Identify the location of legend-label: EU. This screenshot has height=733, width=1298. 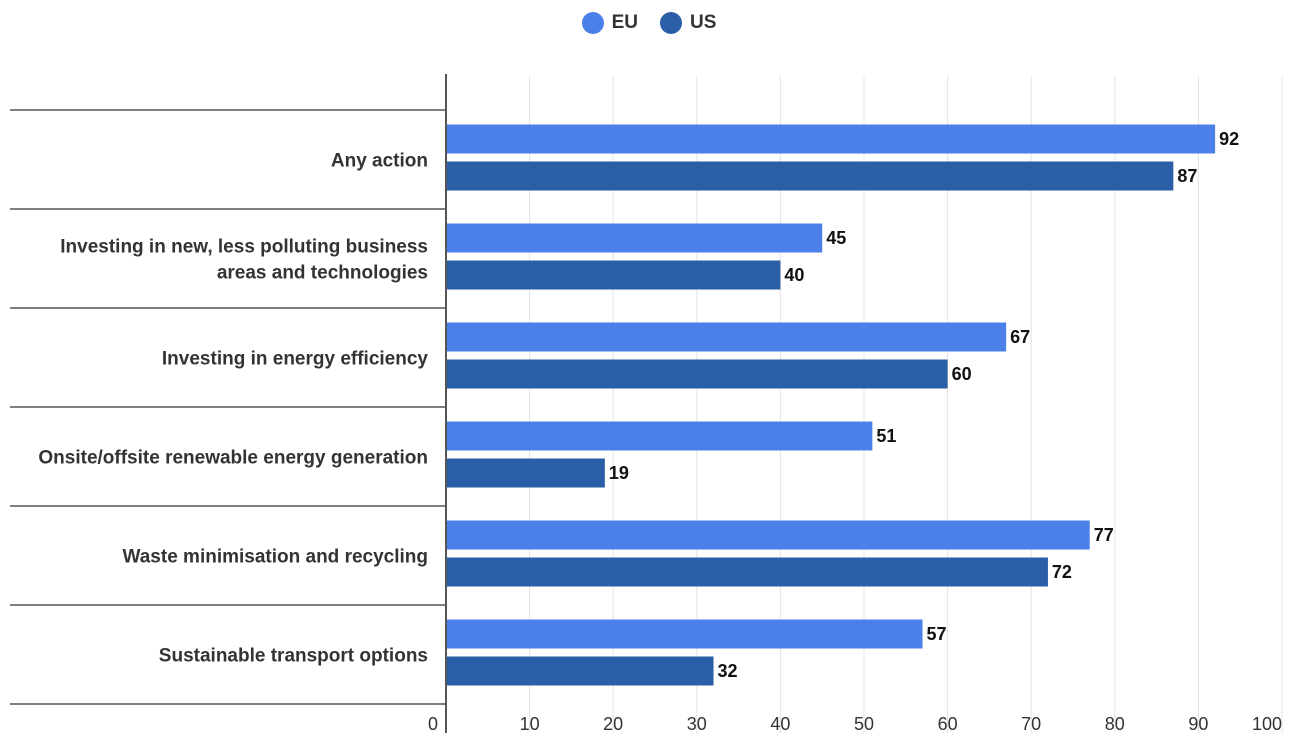
(624, 22).